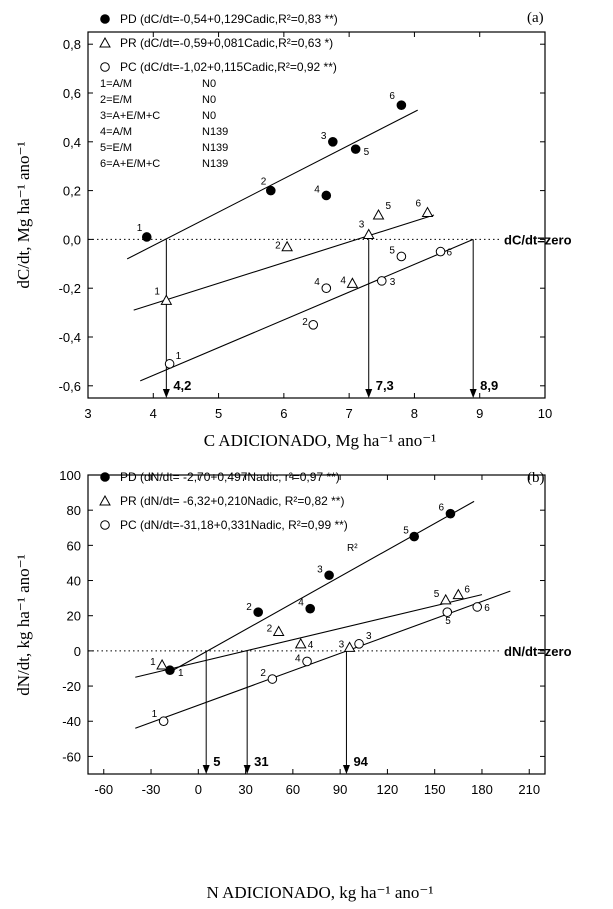 The height and width of the screenshot is (909, 613). What do you see at coordinates (70, 386) in the screenshot?
I see `y-tick-label: -0,6` at bounding box center [70, 386].